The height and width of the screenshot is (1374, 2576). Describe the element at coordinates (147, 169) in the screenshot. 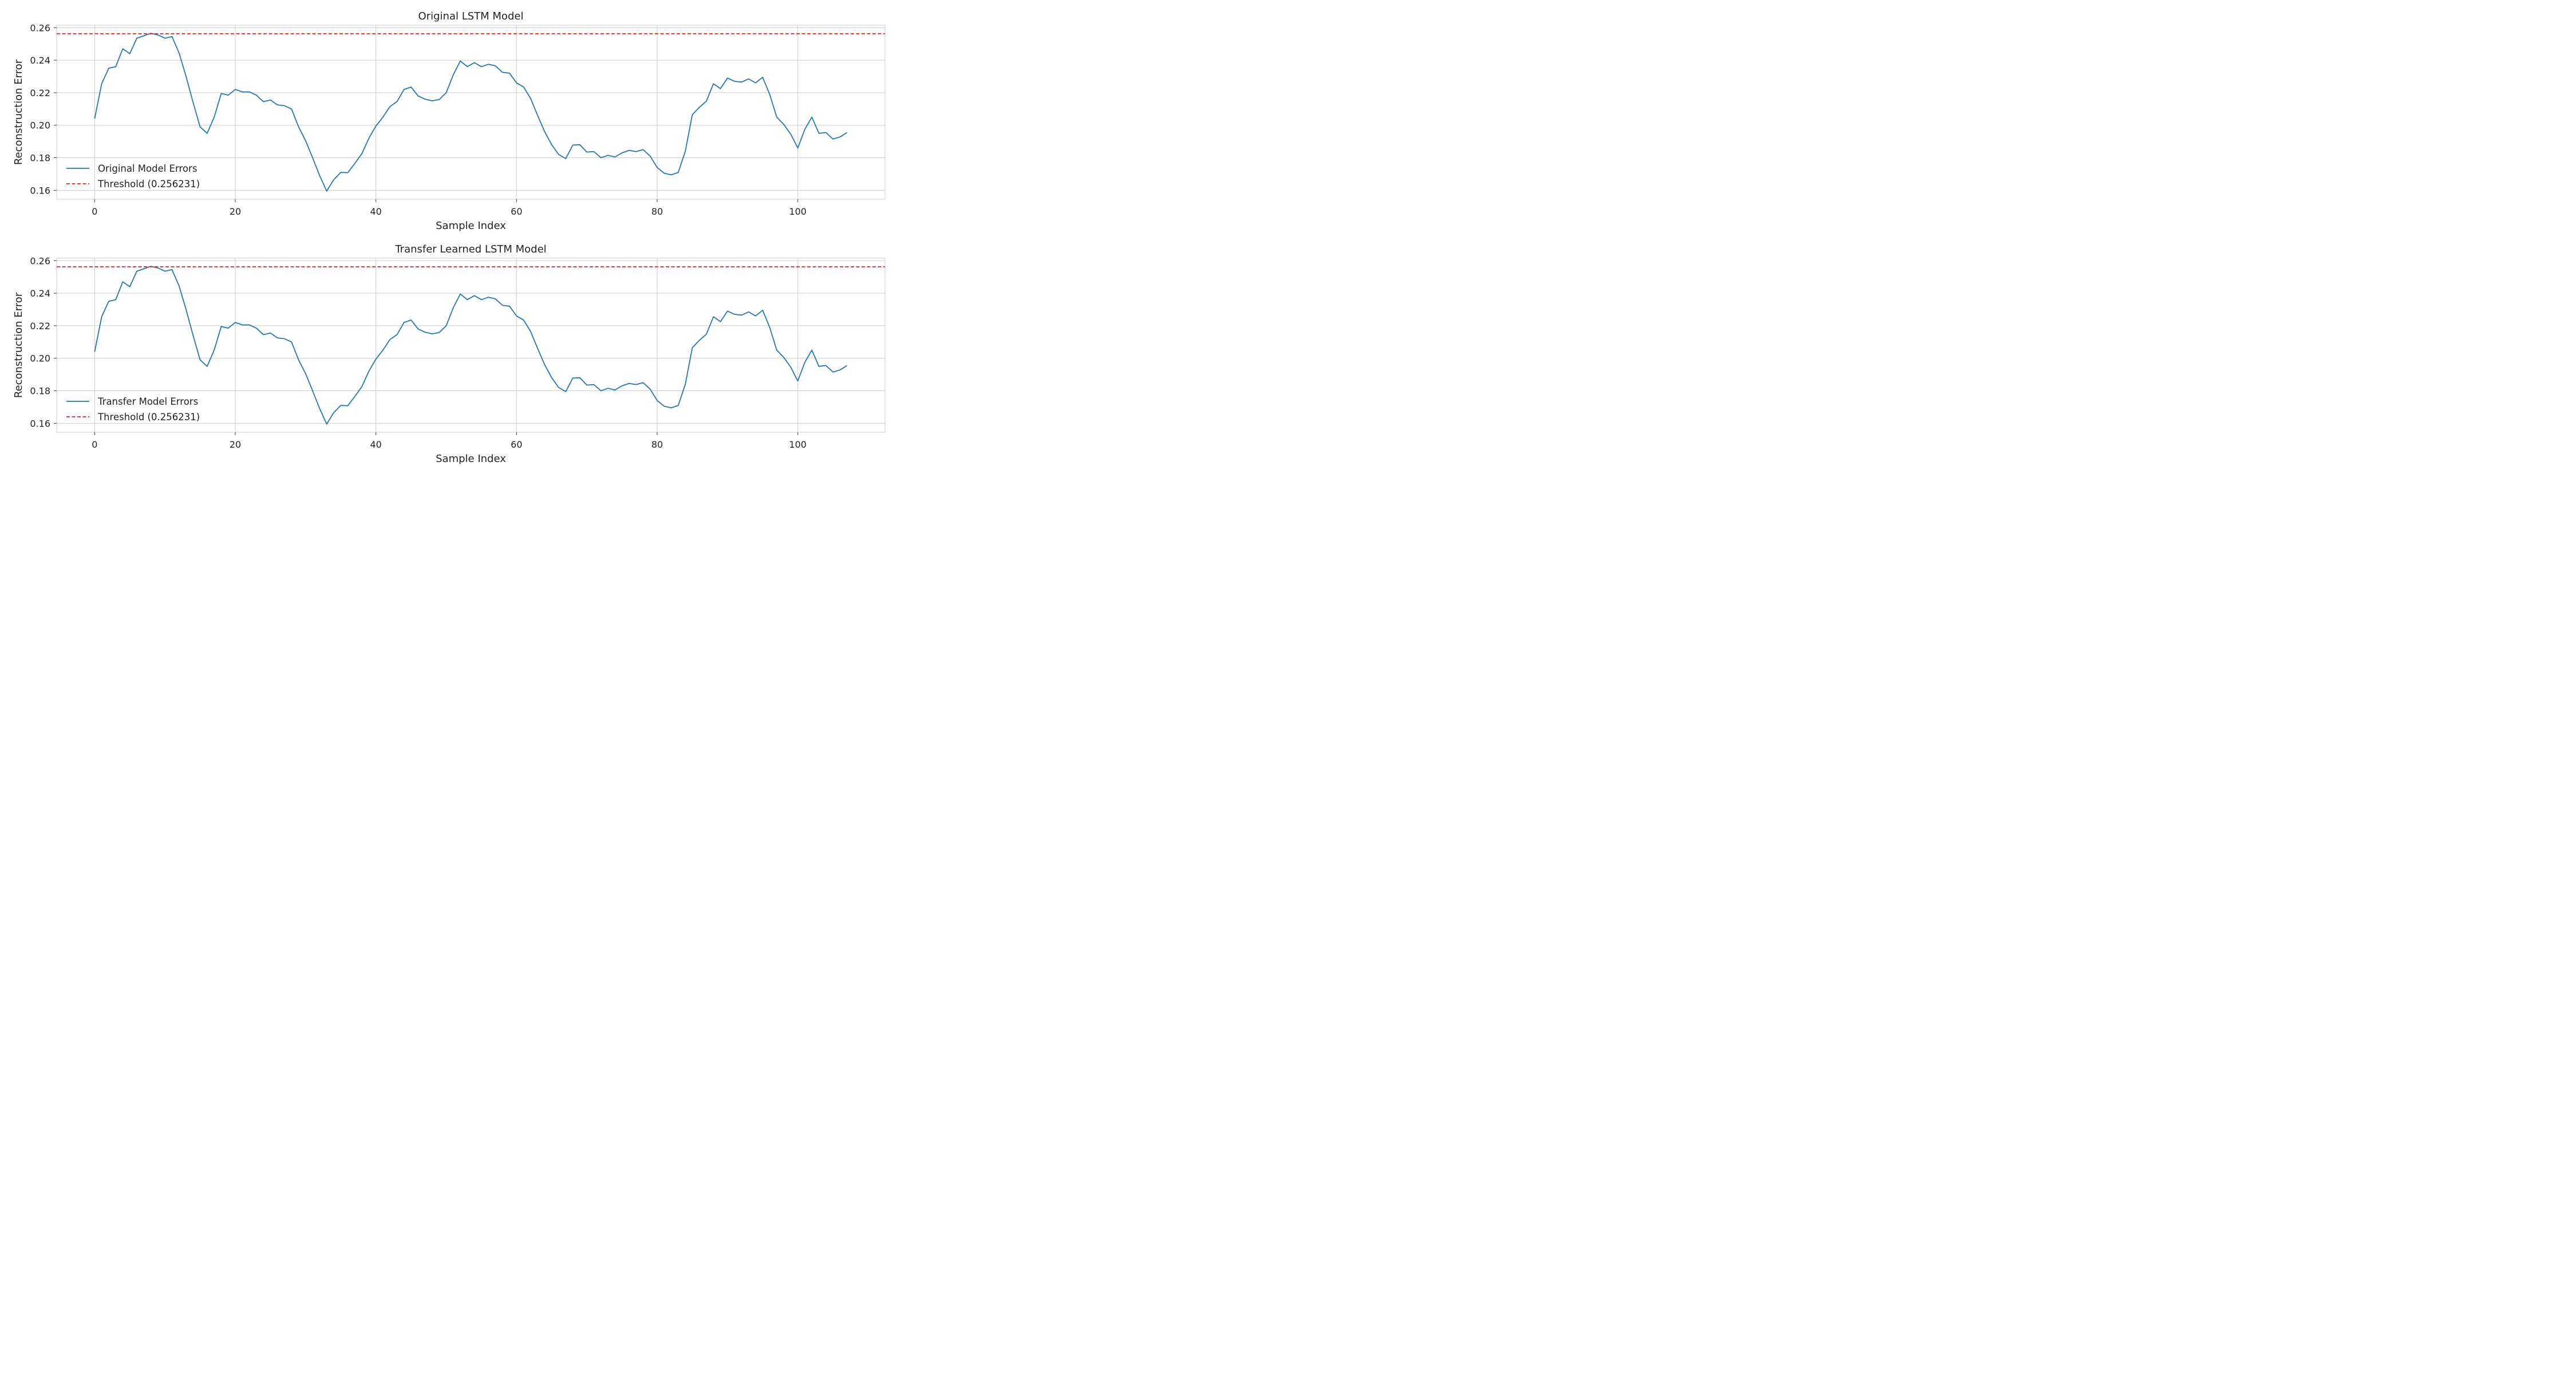

I see `legend-label: Original Model Errors` at that location.